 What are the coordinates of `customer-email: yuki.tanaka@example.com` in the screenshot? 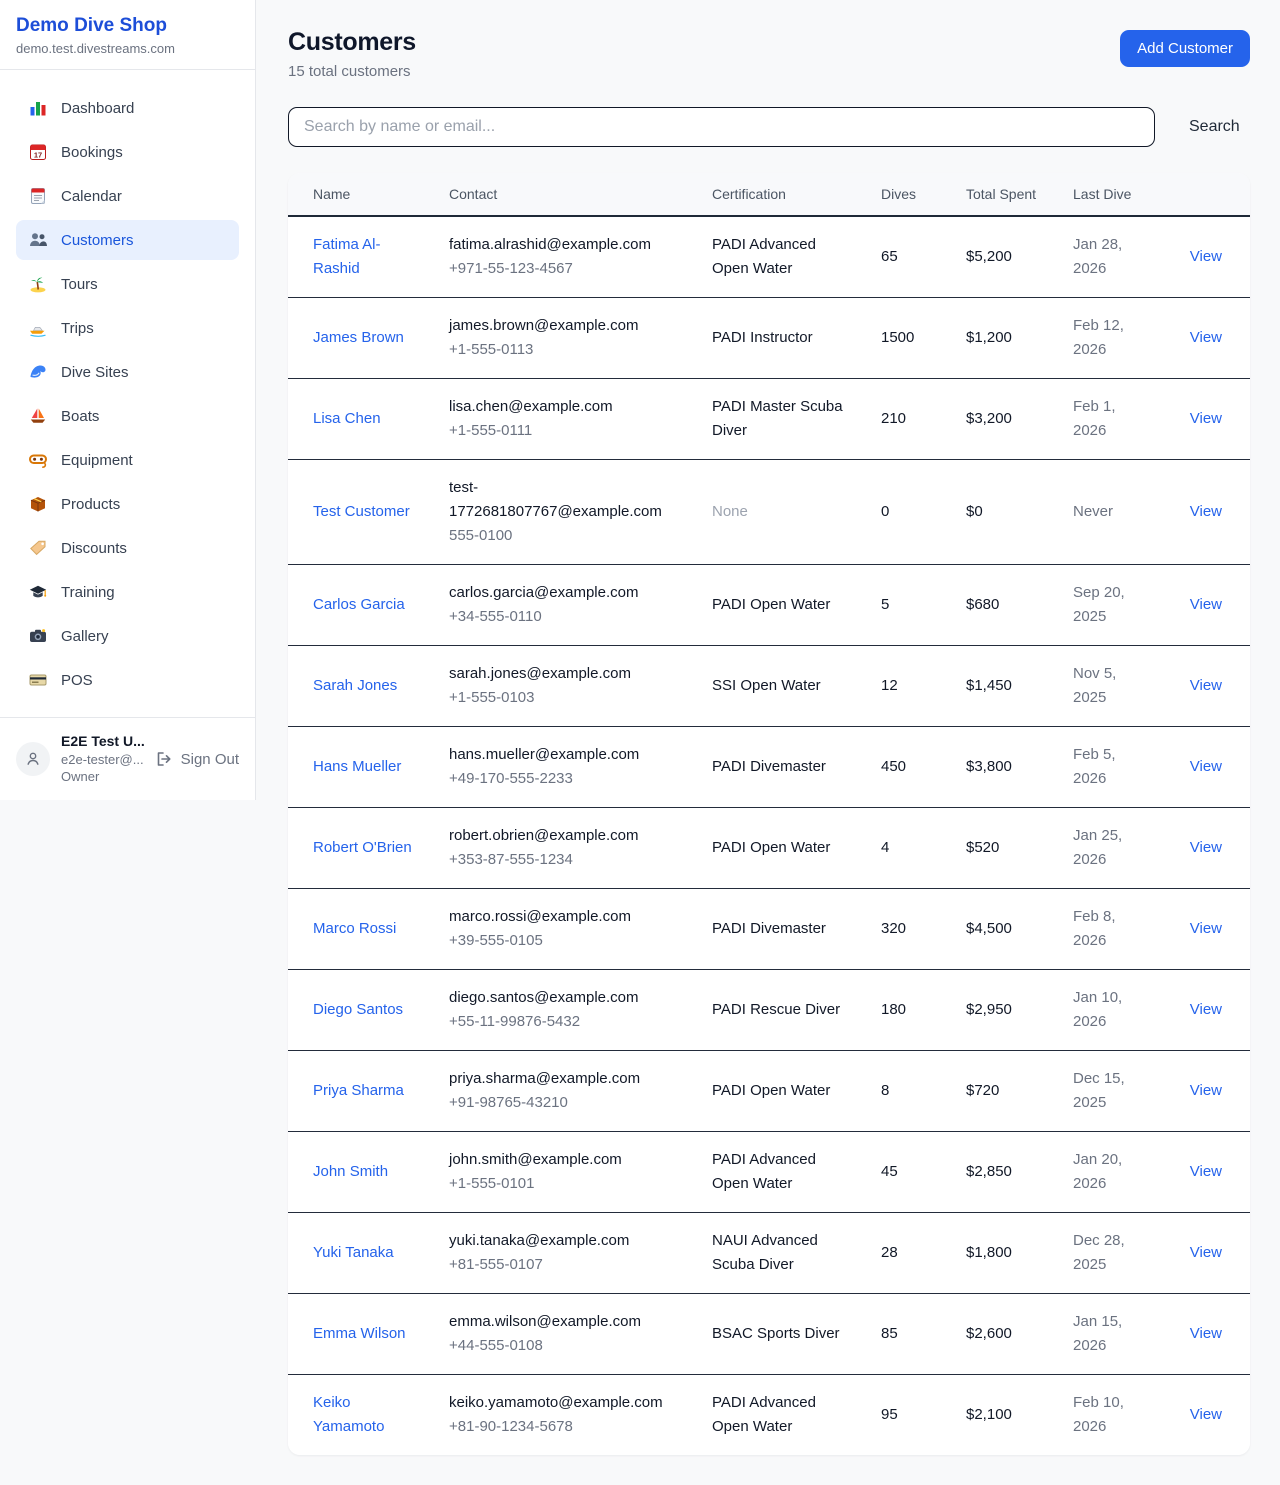 It's located at (539, 1241).